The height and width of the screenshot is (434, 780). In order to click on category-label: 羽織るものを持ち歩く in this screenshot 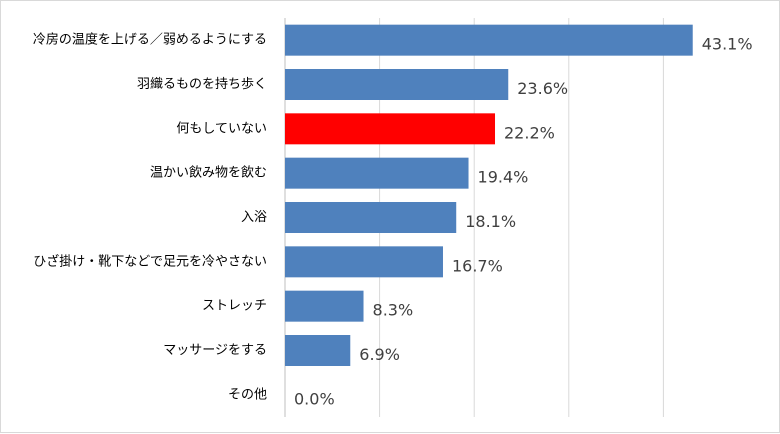, I will do `click(202, 84)`.